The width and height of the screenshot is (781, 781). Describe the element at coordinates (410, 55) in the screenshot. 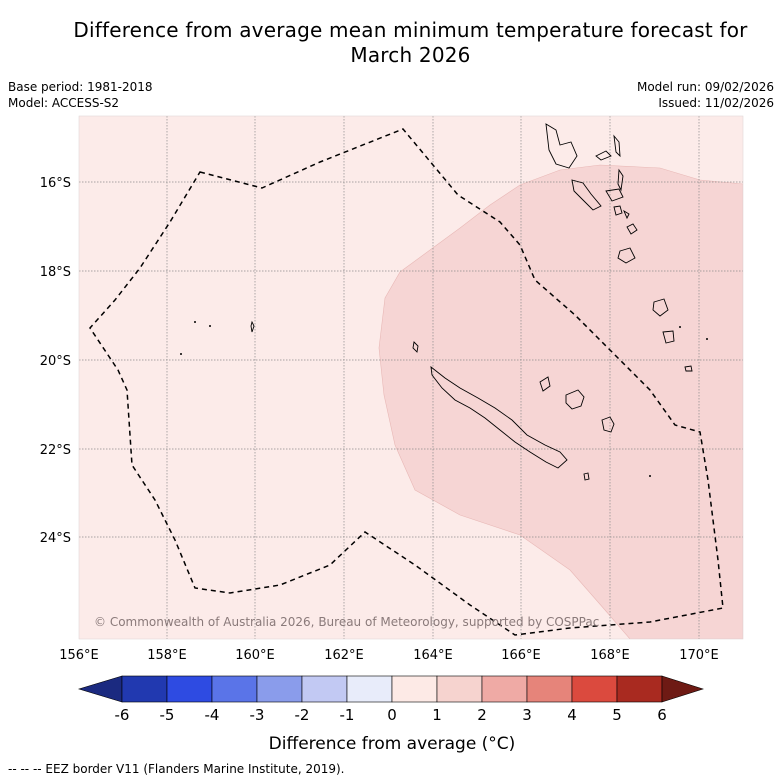

I see `title-line-2: March 2026` at that location.